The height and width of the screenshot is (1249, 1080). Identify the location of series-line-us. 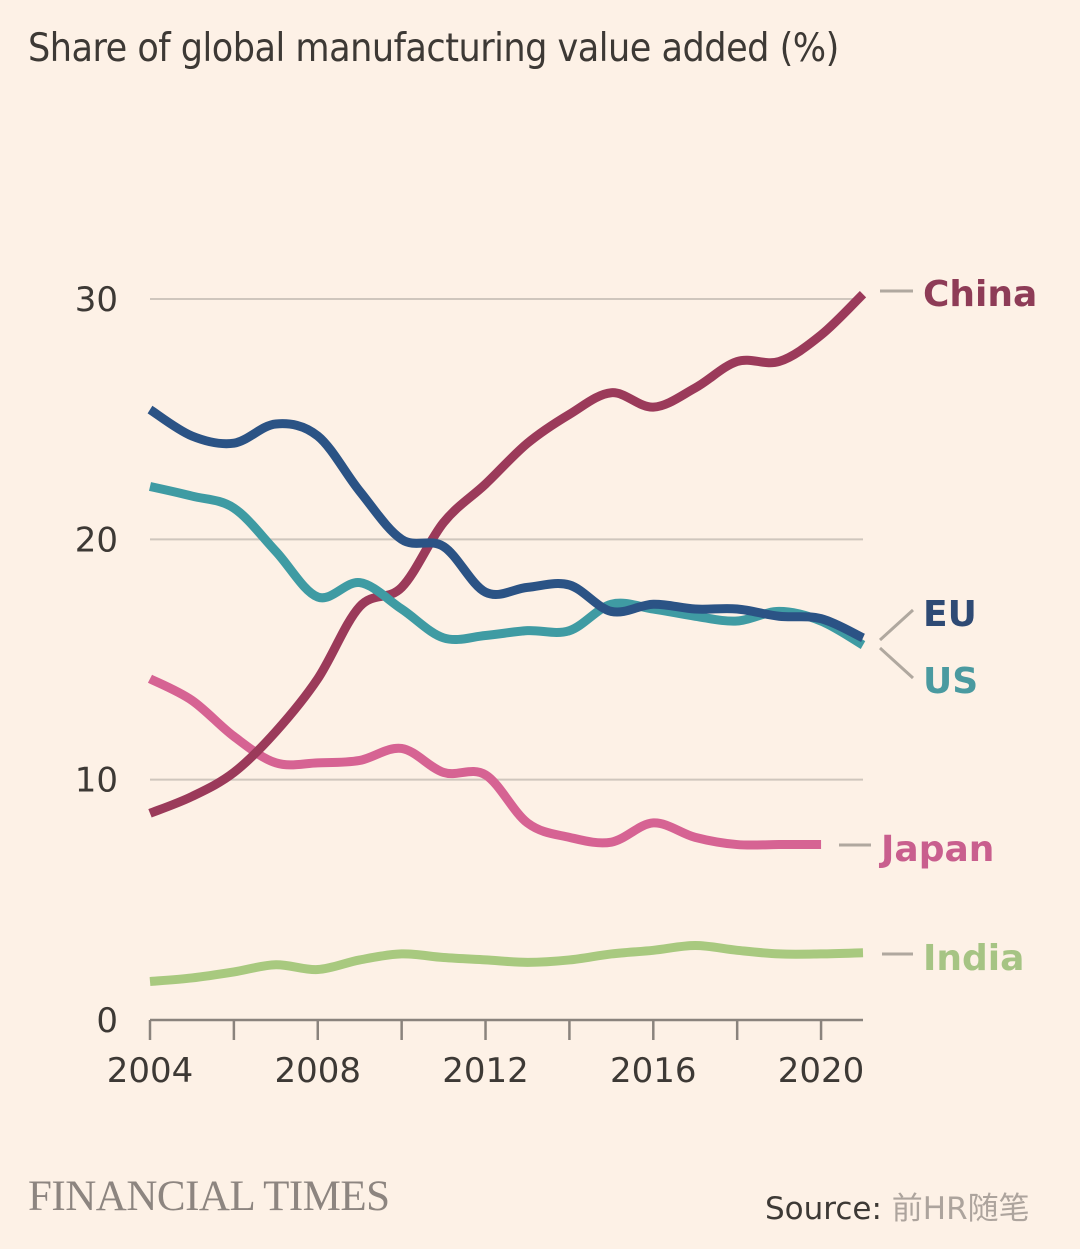
(507, 565).